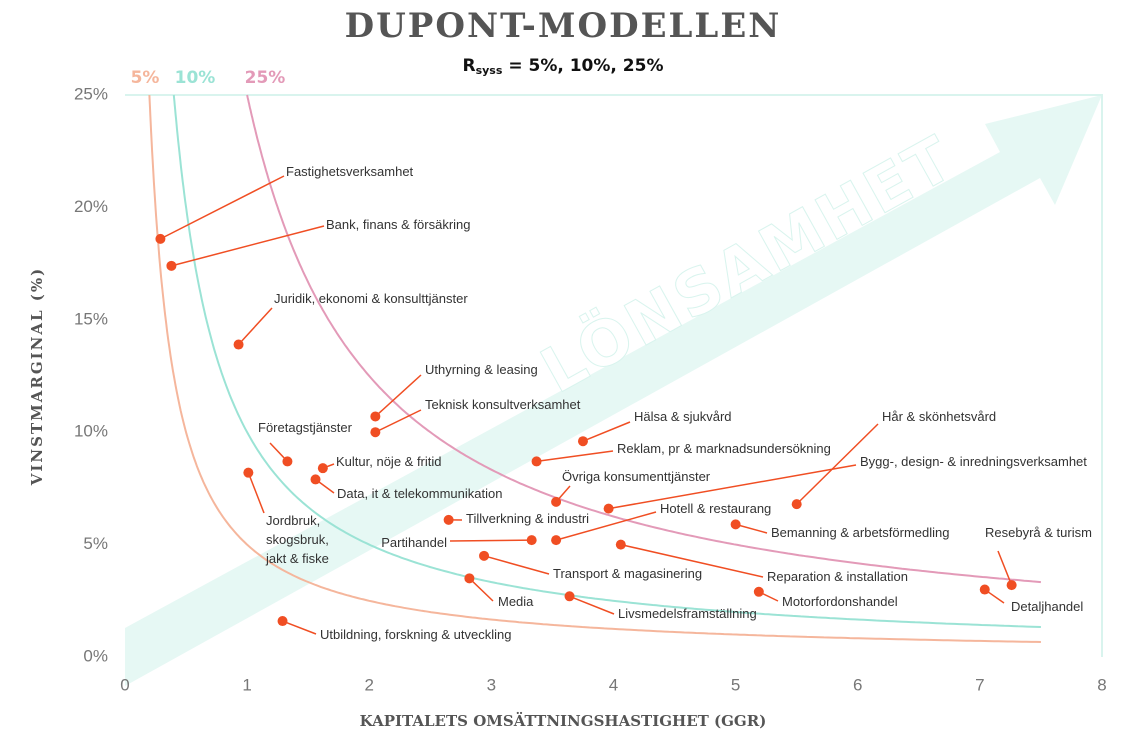 The height and width of the screenshot is (739, 1127). I want to click on point-label: Reklam, pr & marknadsundersökning, so click(724, 448).